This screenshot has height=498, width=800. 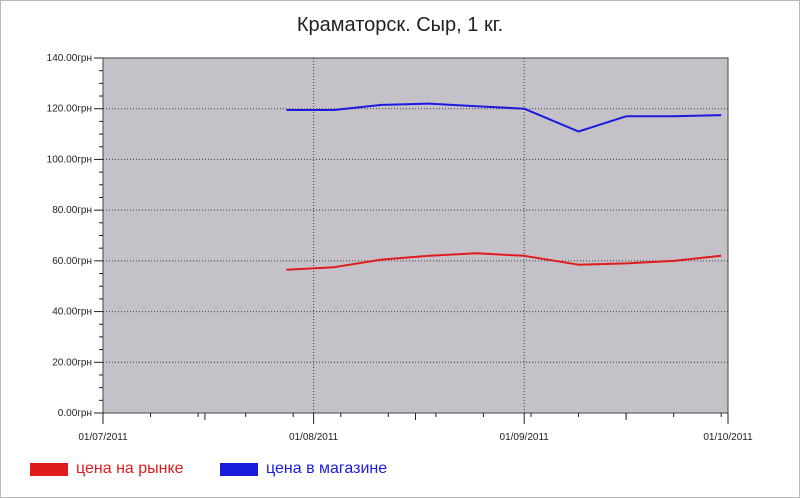 What do you see at coordinates (728, 437) in the screenshot?
I see `x-tick-label: 01/10/2011` at bounding box center [728, 437].